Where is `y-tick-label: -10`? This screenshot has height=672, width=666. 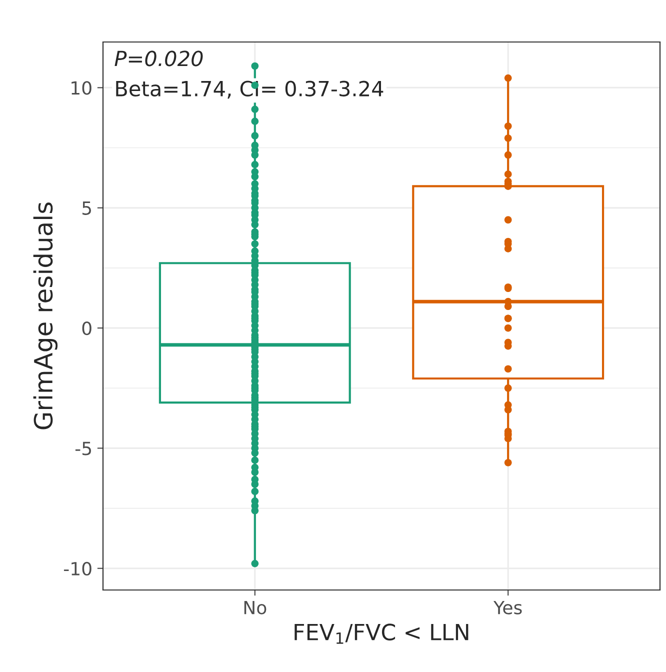 y-tick-label: -10 is located at coordinates (78, 569).